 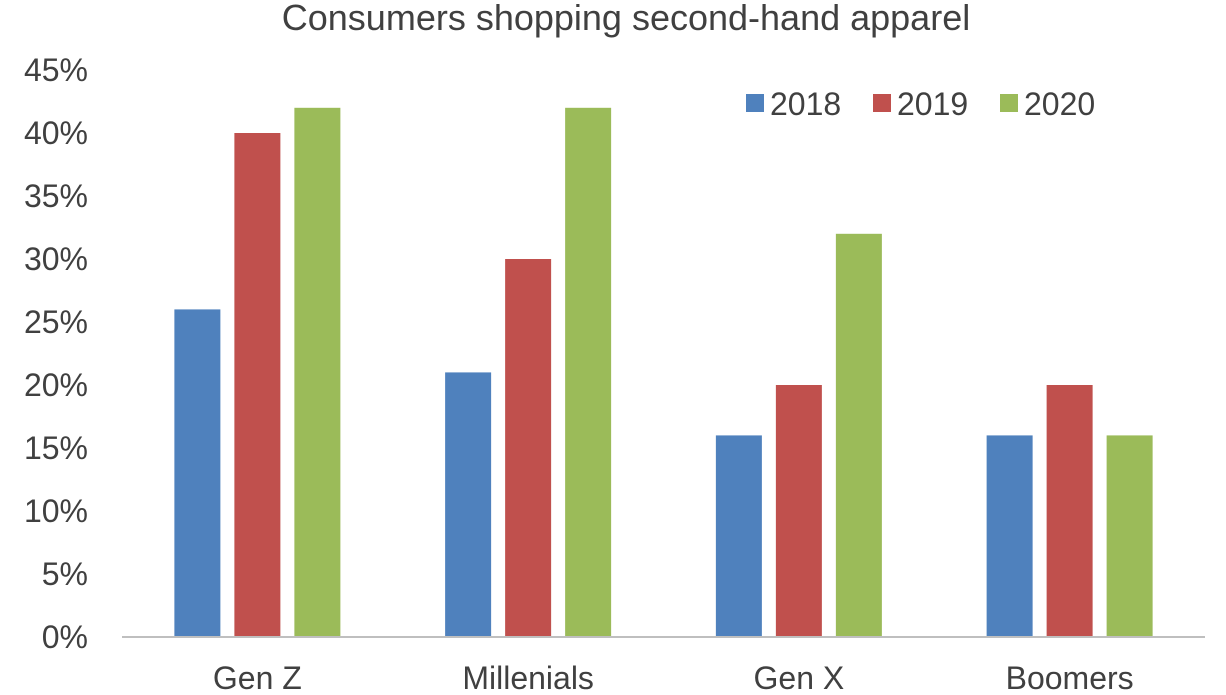 I want to click on legend-swatch-2019, so click(x=882, y=103).